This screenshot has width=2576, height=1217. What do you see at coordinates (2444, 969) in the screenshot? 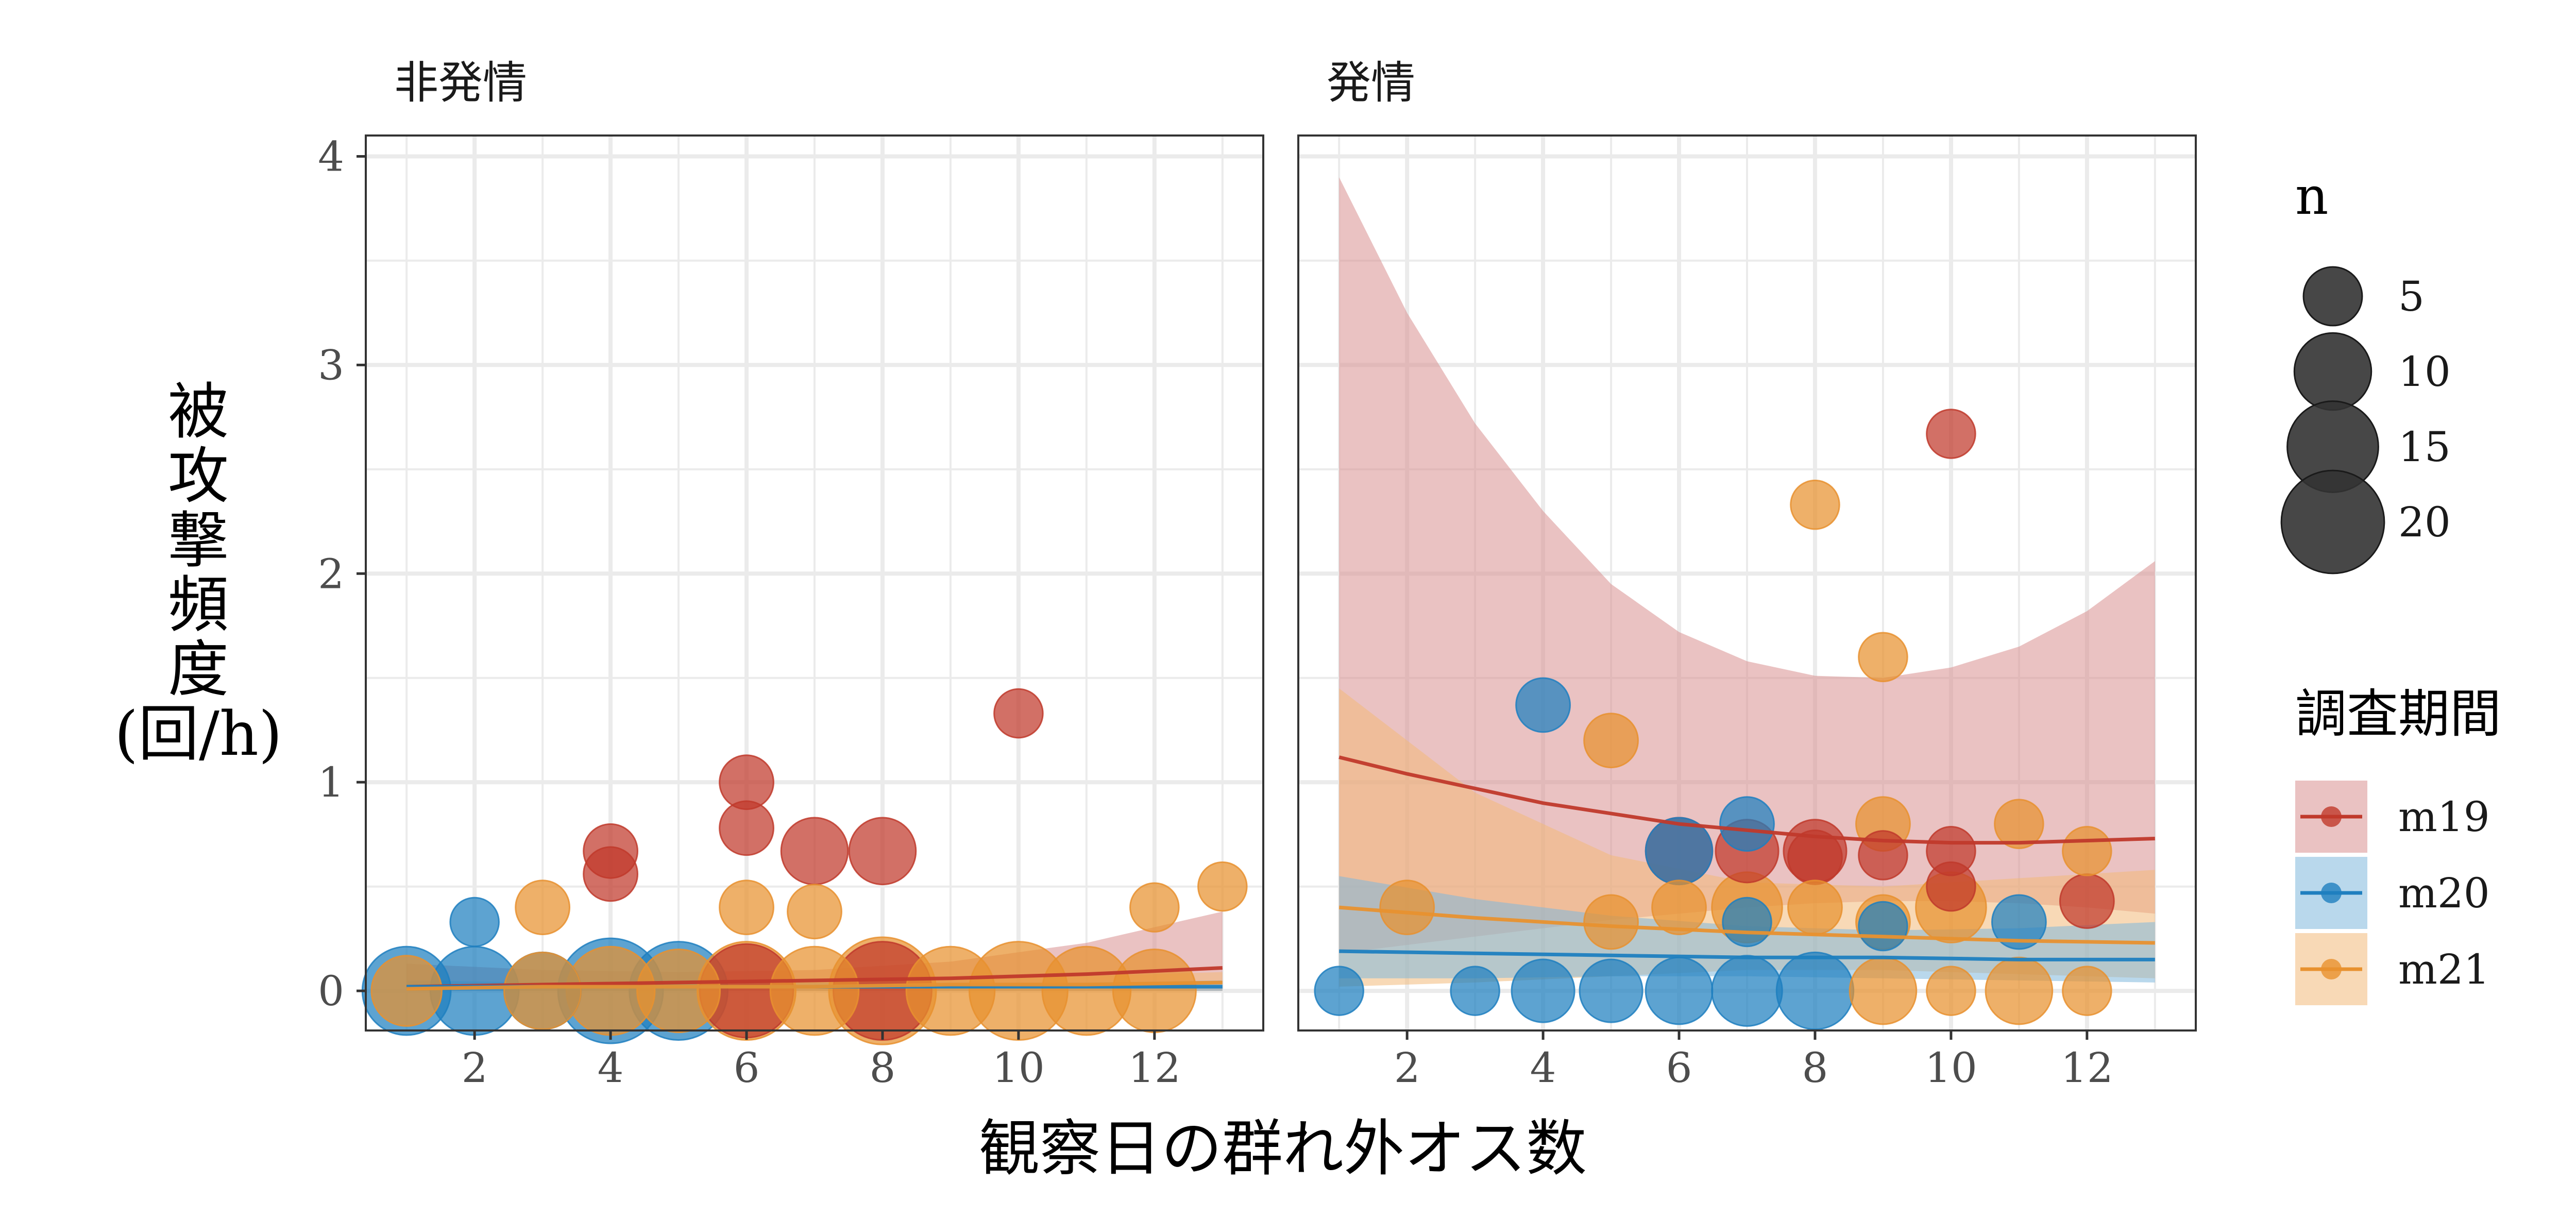
I see `color-legend-label: m21` at bounding box center [2444, 969].